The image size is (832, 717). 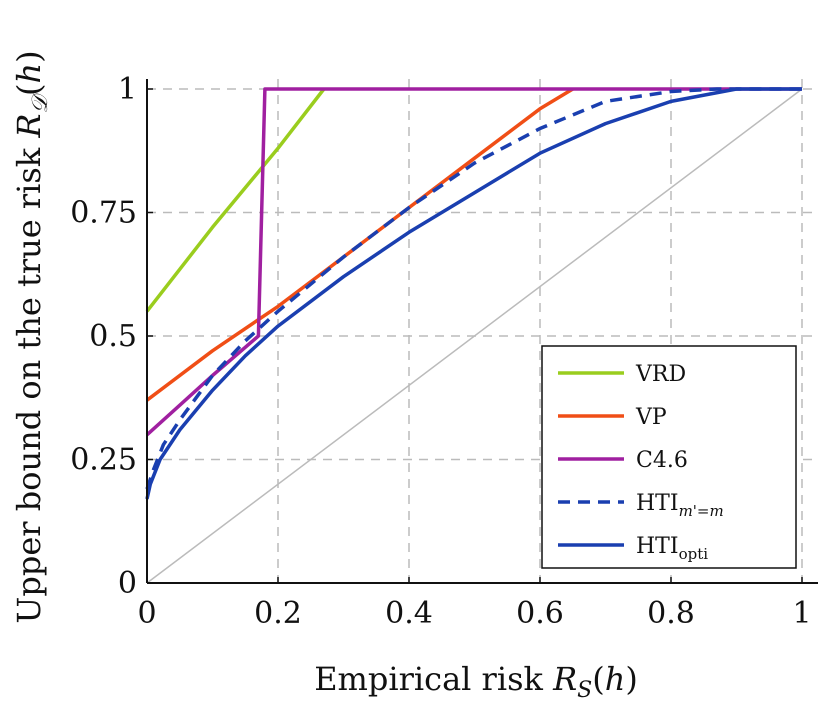 What do you see at coordinates (476, 681) in the screenshot?
I see `x-axis-label: Empirical risk RS(h)` at bounding box center [476, 681].